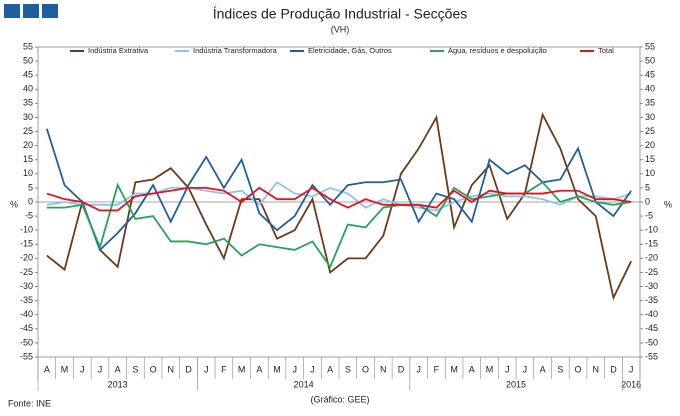  What do you see at coordinates (606, 50) in the screenshot?
I see `legend-label: Total` at bounding box center [606, 50].